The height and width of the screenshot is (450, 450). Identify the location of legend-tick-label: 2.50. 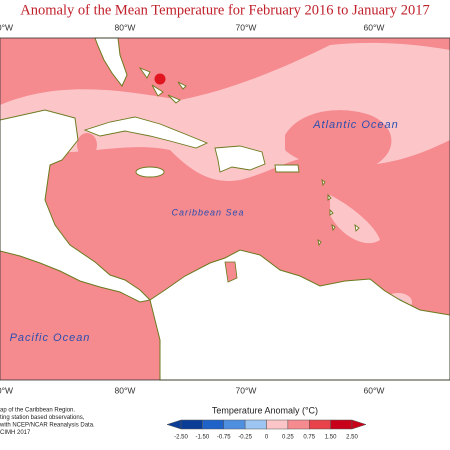
(352, 438).